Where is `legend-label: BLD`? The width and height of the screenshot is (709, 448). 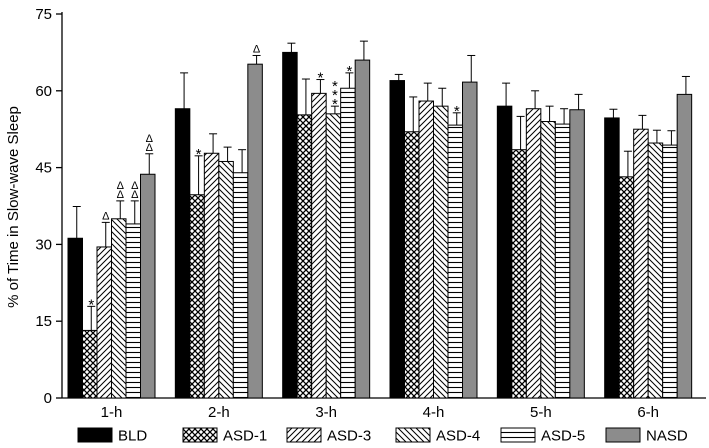 legend-label: BLD is located at coordinates (132, 436).